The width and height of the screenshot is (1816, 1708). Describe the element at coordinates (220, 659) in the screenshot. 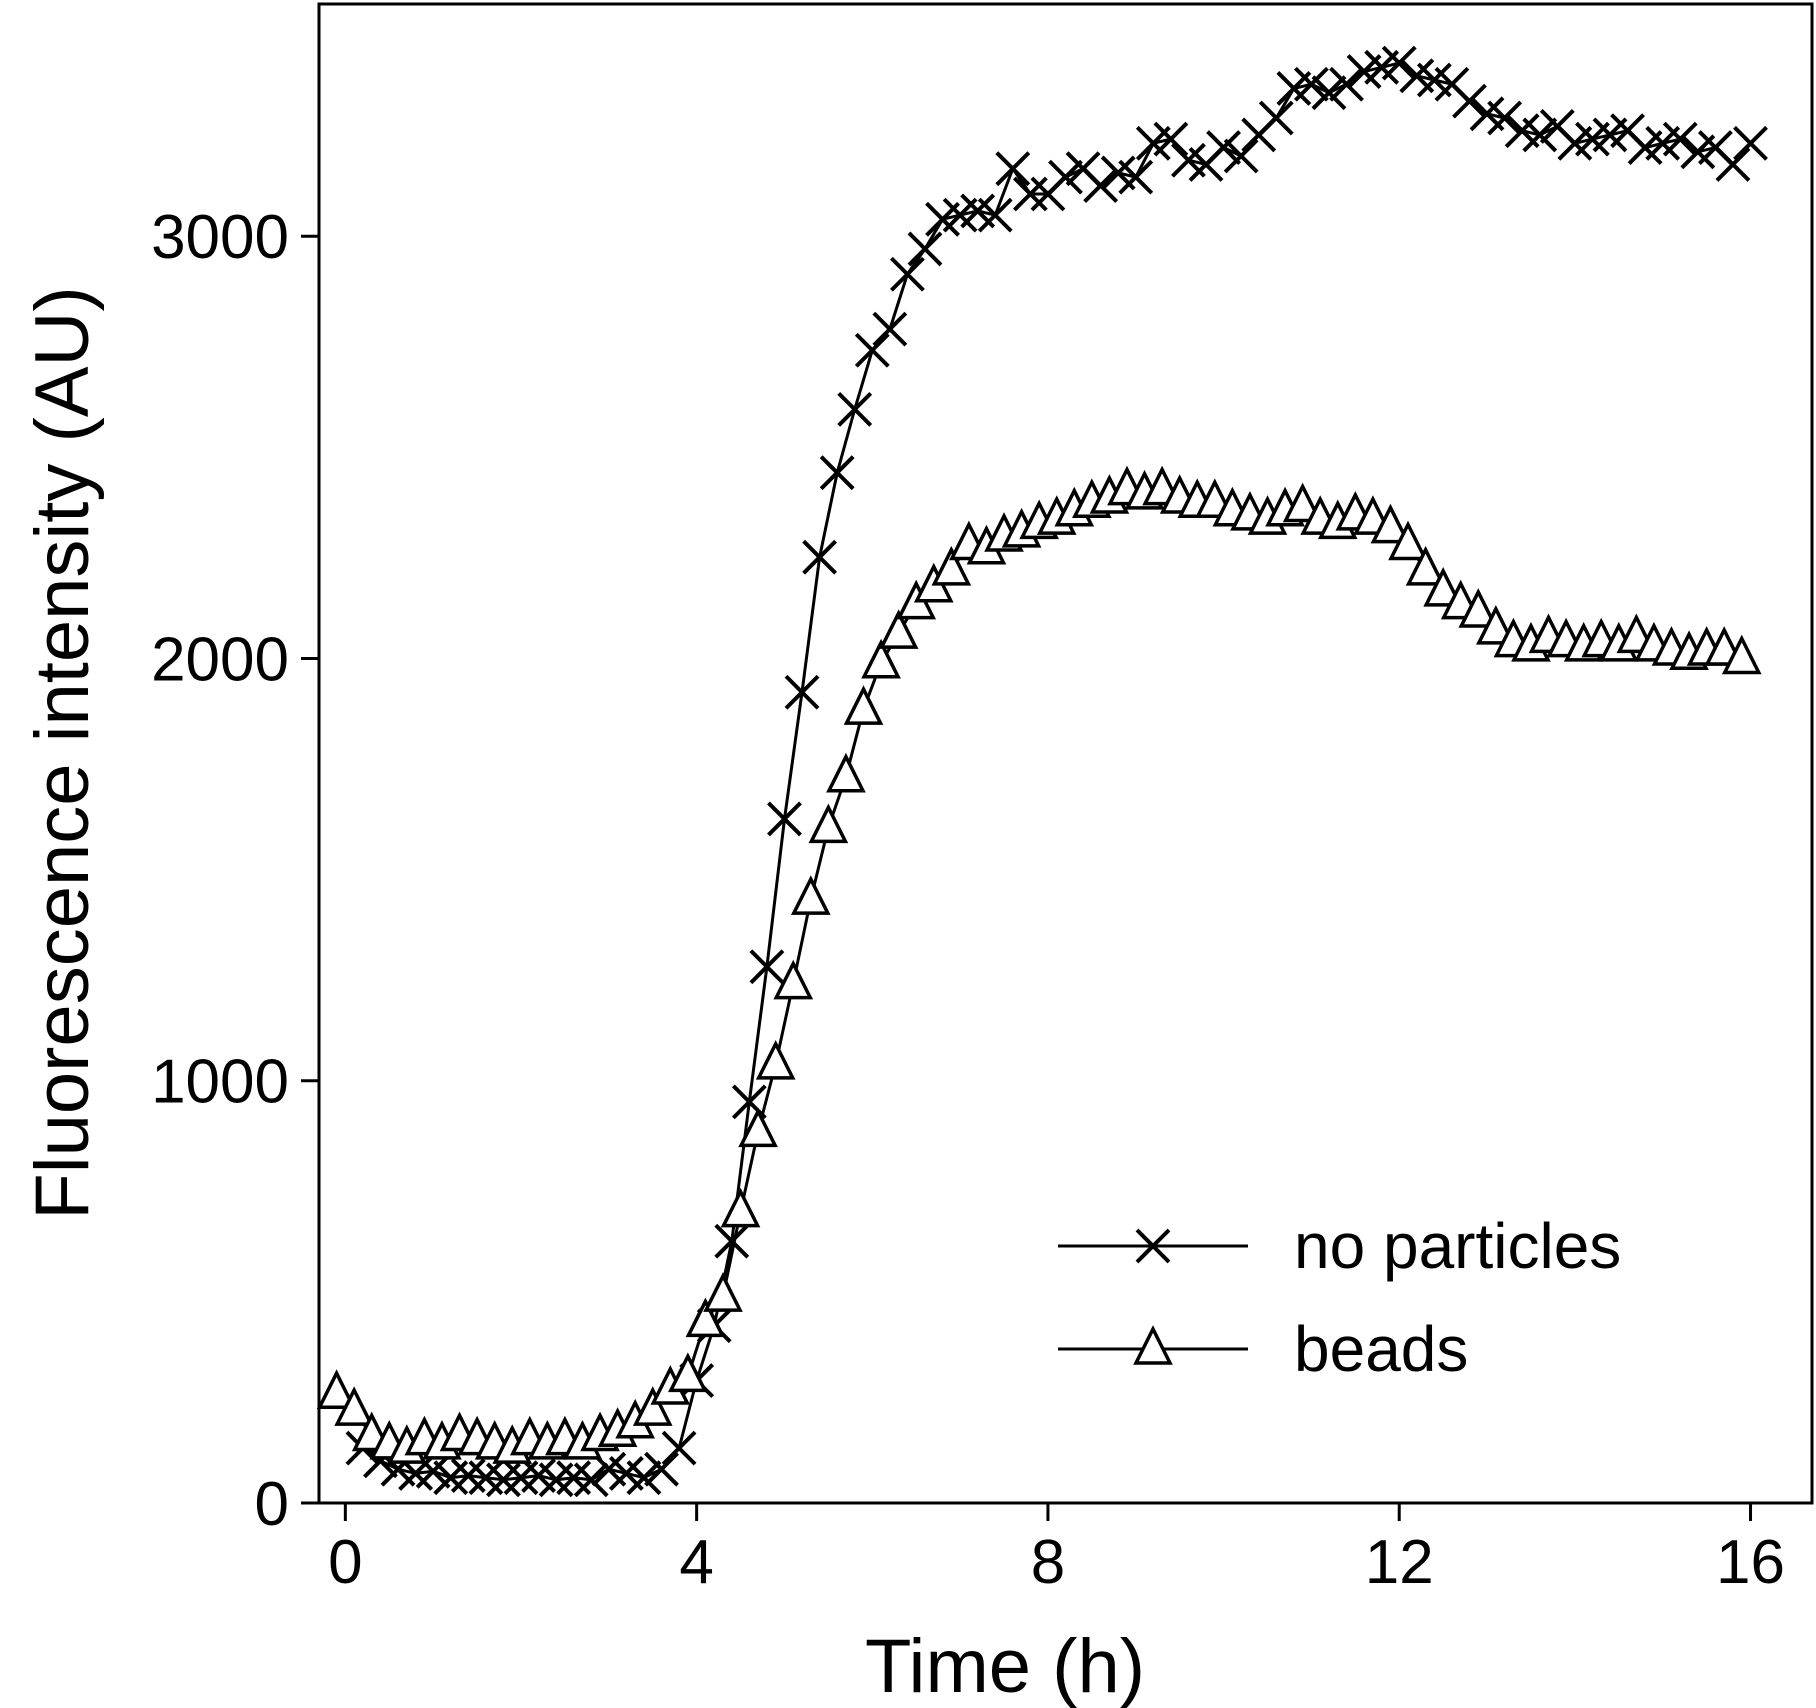

I see `y-tick-label: 2000` at that location.